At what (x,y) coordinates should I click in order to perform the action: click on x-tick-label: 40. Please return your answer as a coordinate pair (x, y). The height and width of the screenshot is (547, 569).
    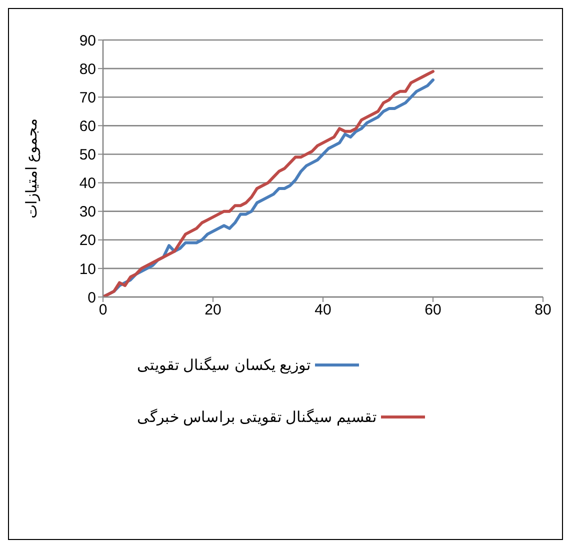
    Looking at the image, I should click on (323, 310).